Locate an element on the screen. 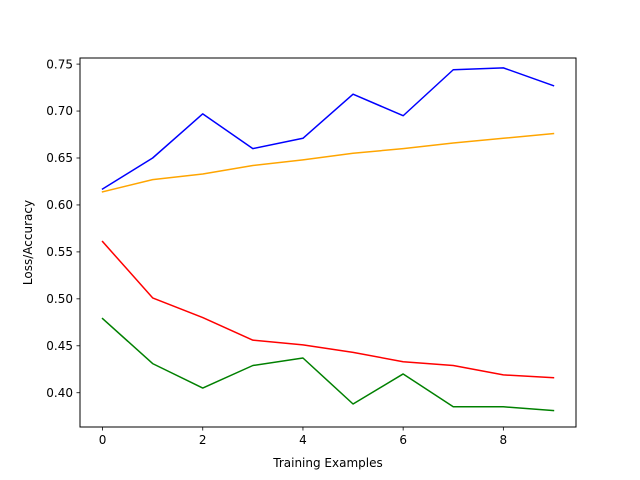 The width and height of the screenshot is (640, 480). x-tick-label: 2 is located at coordinates (203, 440).